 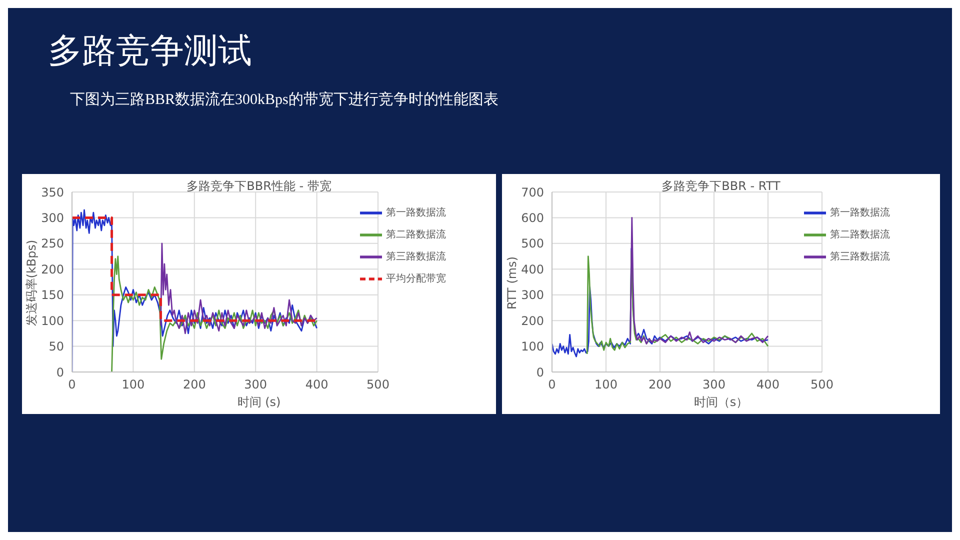 I want to click on text: 下图为三路BBR数据流在300kBps的带宽下进行竞争时的性能图表, so click(x=285, y=99).